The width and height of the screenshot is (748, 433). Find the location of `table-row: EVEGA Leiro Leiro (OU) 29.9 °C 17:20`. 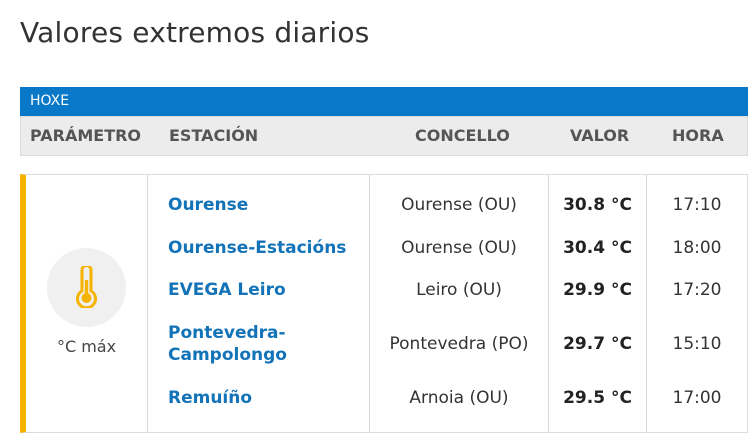

table-row: EVEGA Leiro Leiro (OU) 29.9 °C 17:20 is located at coordinates (386, 290).